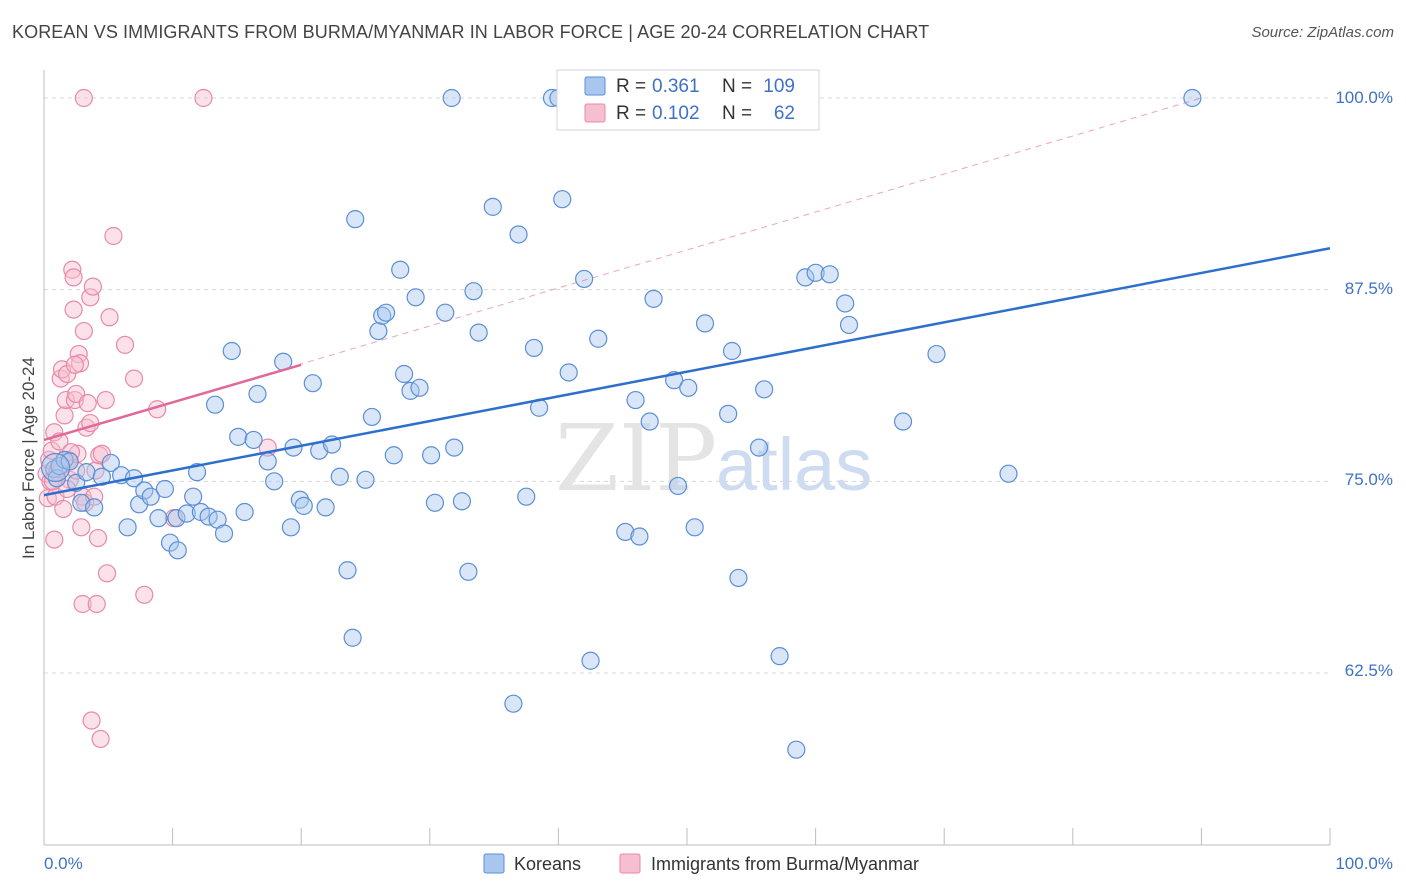 This screenshot has width=1406, height=892. I want to click on legend-n-value: 62, so click(784, 113).